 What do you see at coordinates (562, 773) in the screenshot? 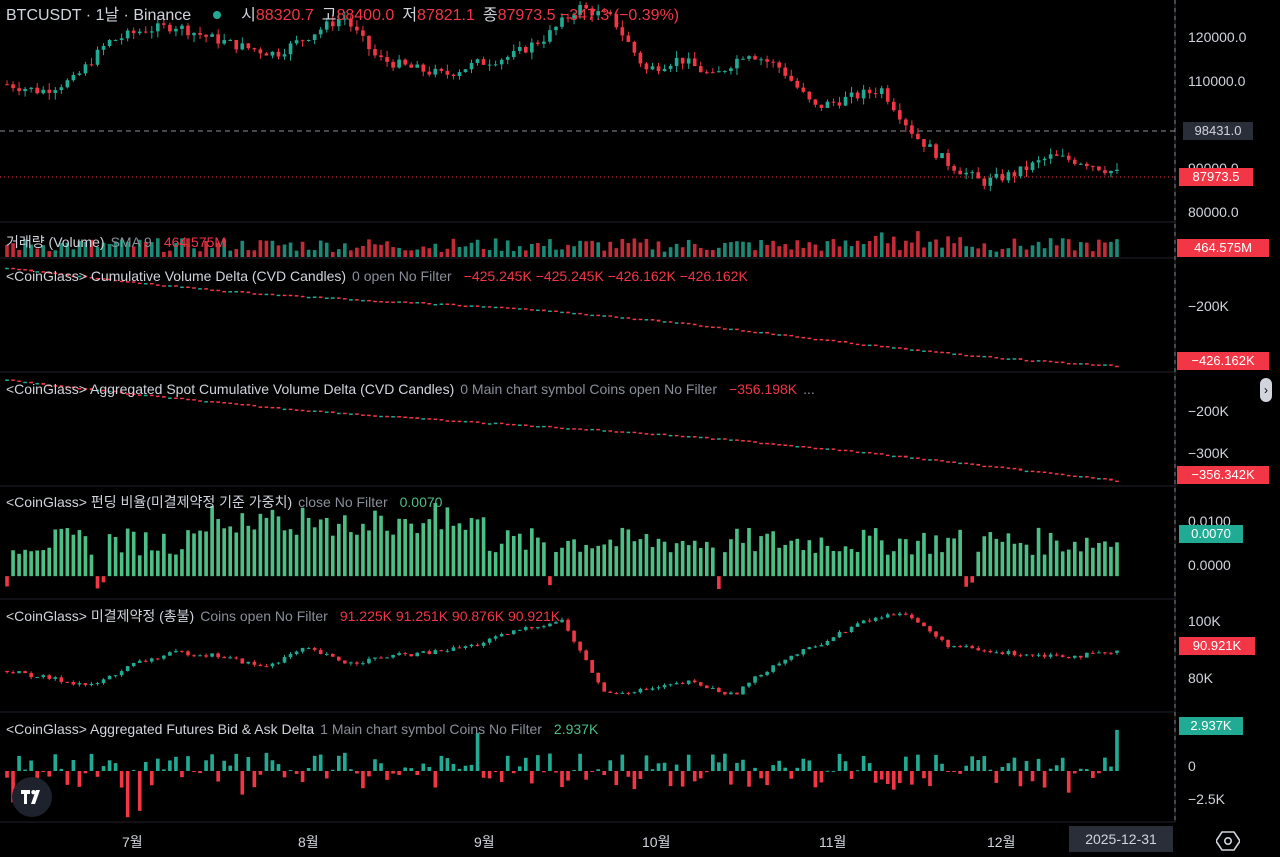
I see `bid-ask-delta-bars` at bounding box center [562, 773].